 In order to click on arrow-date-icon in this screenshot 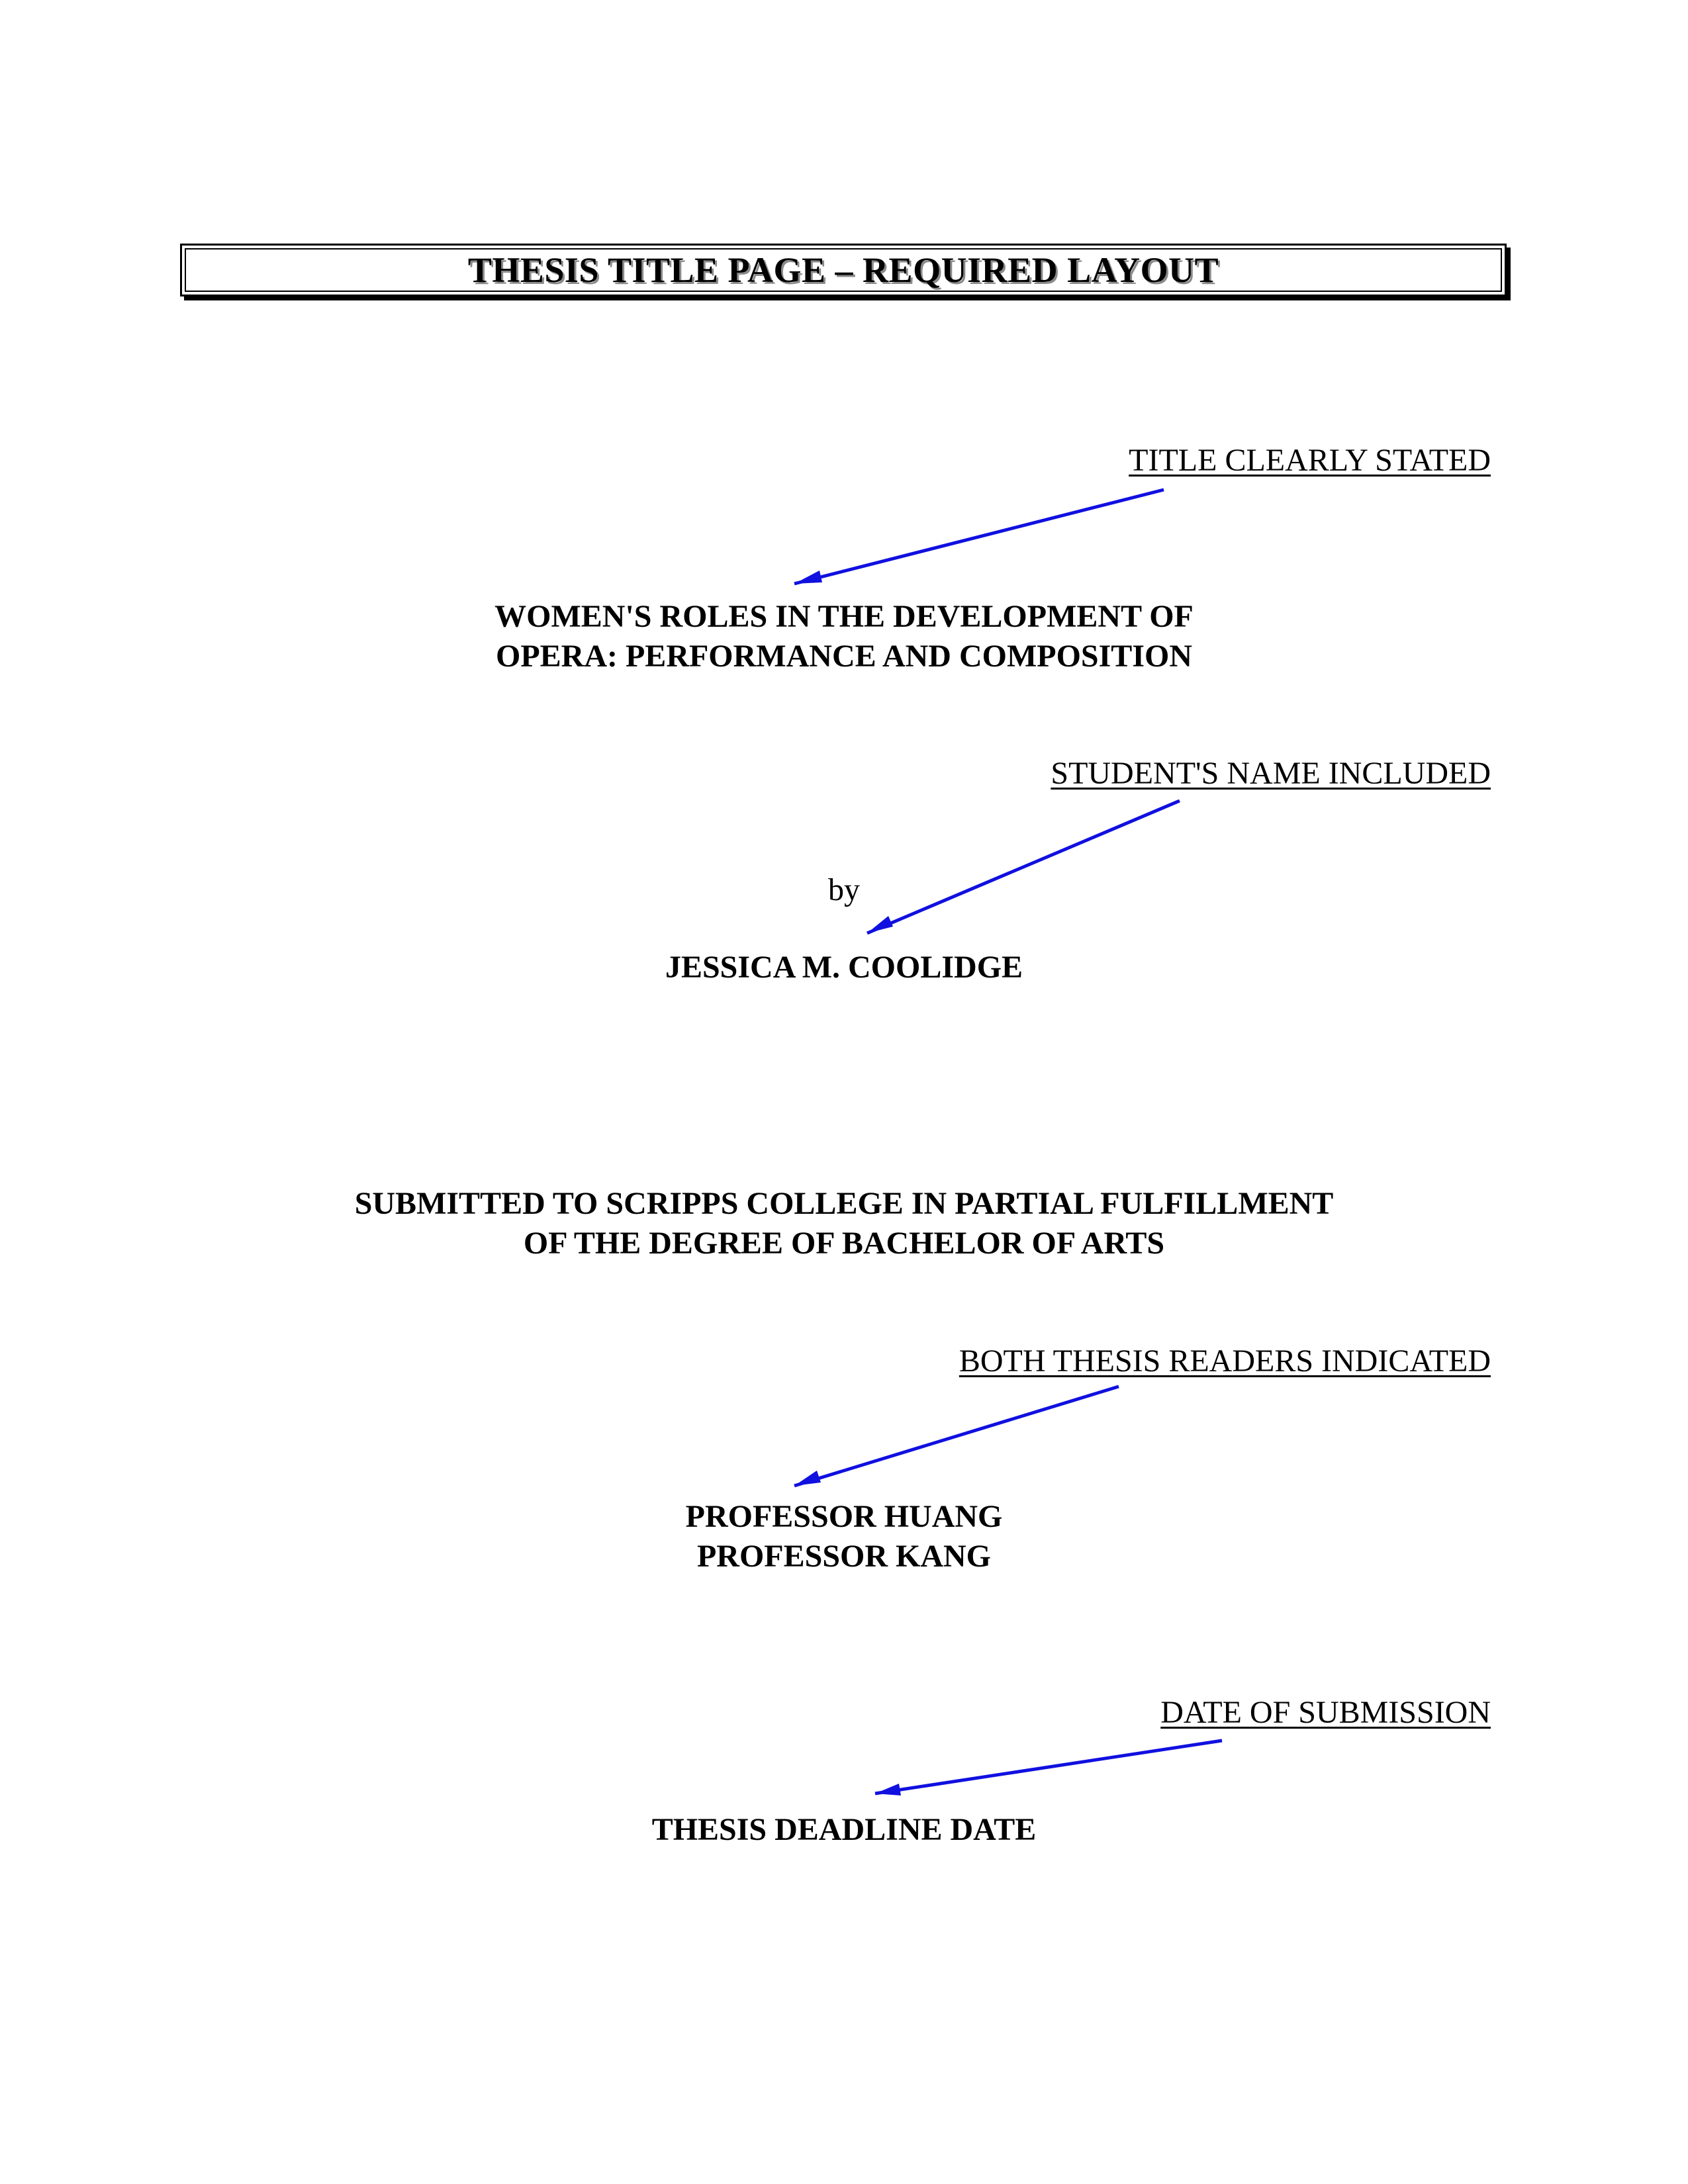, I will do `click(1048, 1767)`.